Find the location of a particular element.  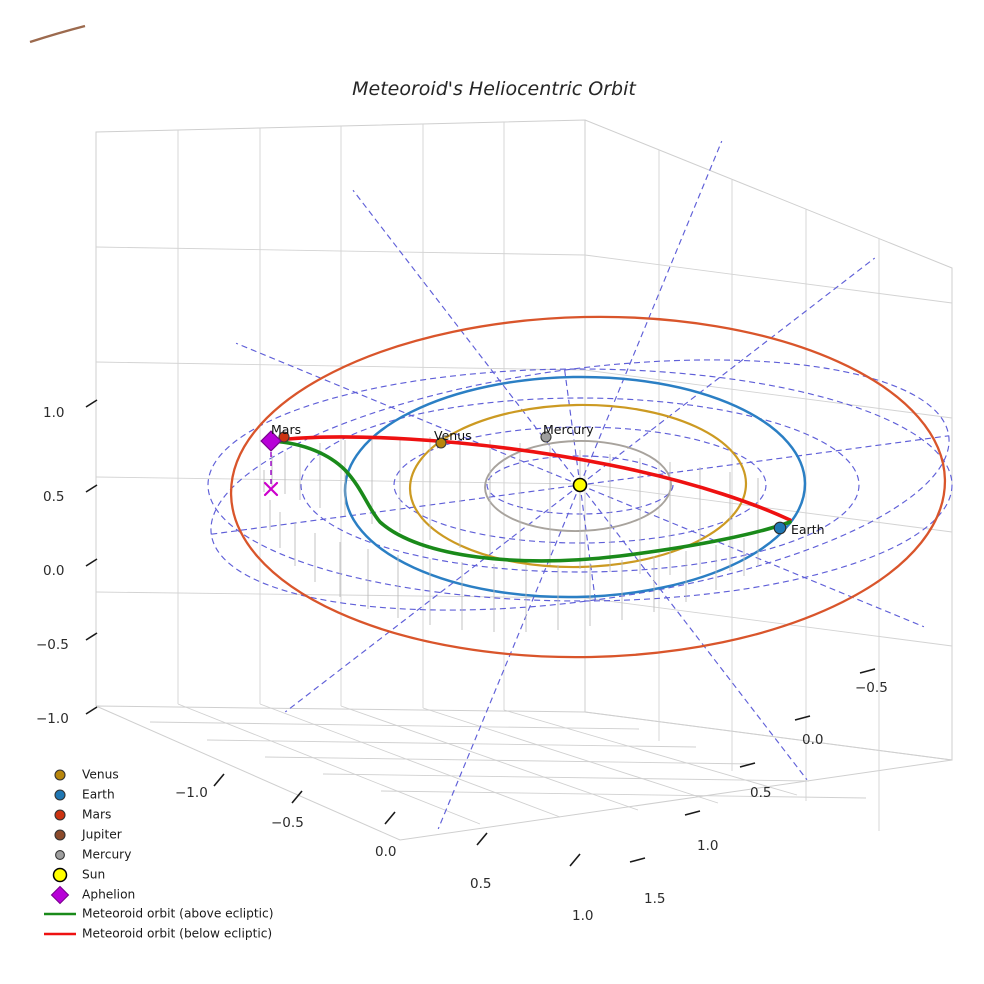

z-tick-1: 0.5 is located at coordinates (53, 497).